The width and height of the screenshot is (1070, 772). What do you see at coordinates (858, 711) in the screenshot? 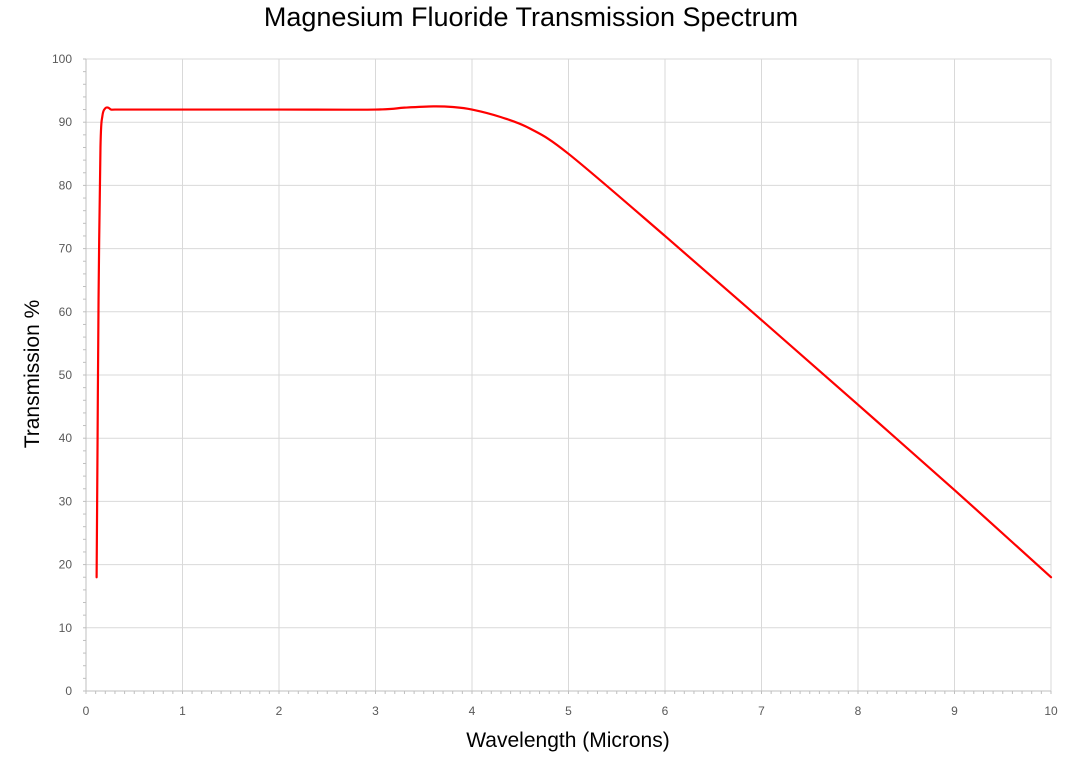
I see `x-tick-label: 8` at bounding box center [858, 711].